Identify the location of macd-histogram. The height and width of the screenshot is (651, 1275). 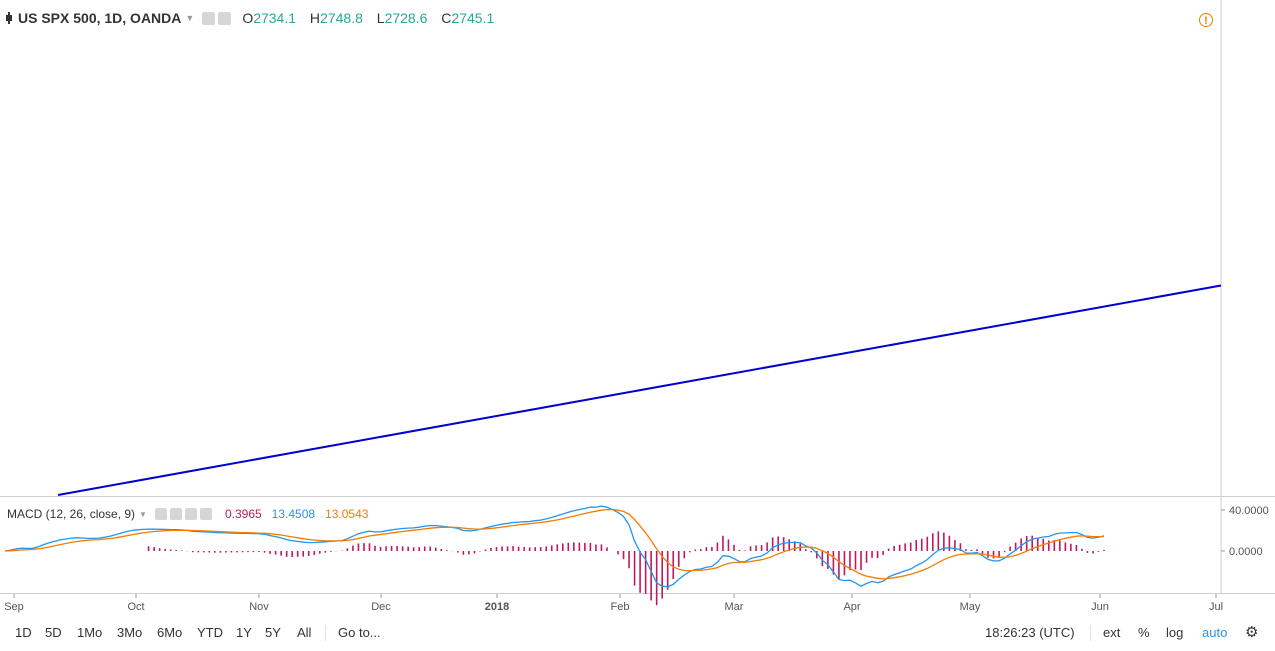
(626, 568).